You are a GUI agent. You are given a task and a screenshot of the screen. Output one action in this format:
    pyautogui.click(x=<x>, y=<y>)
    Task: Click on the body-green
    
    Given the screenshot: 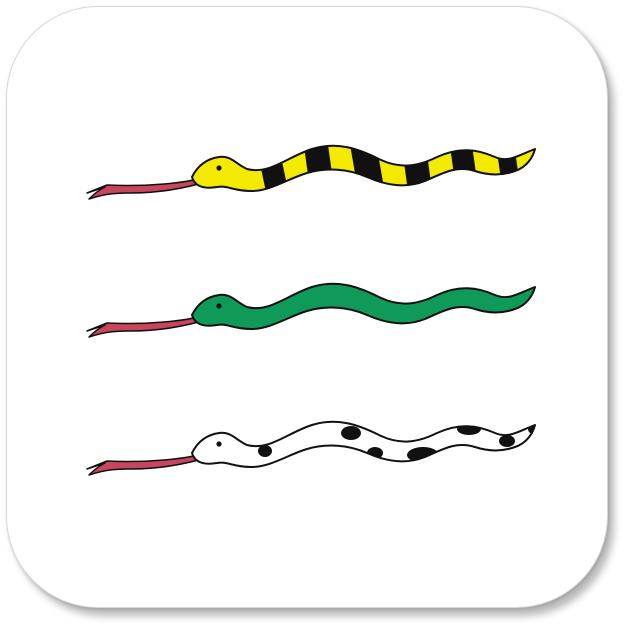 What is the action you would take?
    pyautogui.click(x=363, y=306)
    